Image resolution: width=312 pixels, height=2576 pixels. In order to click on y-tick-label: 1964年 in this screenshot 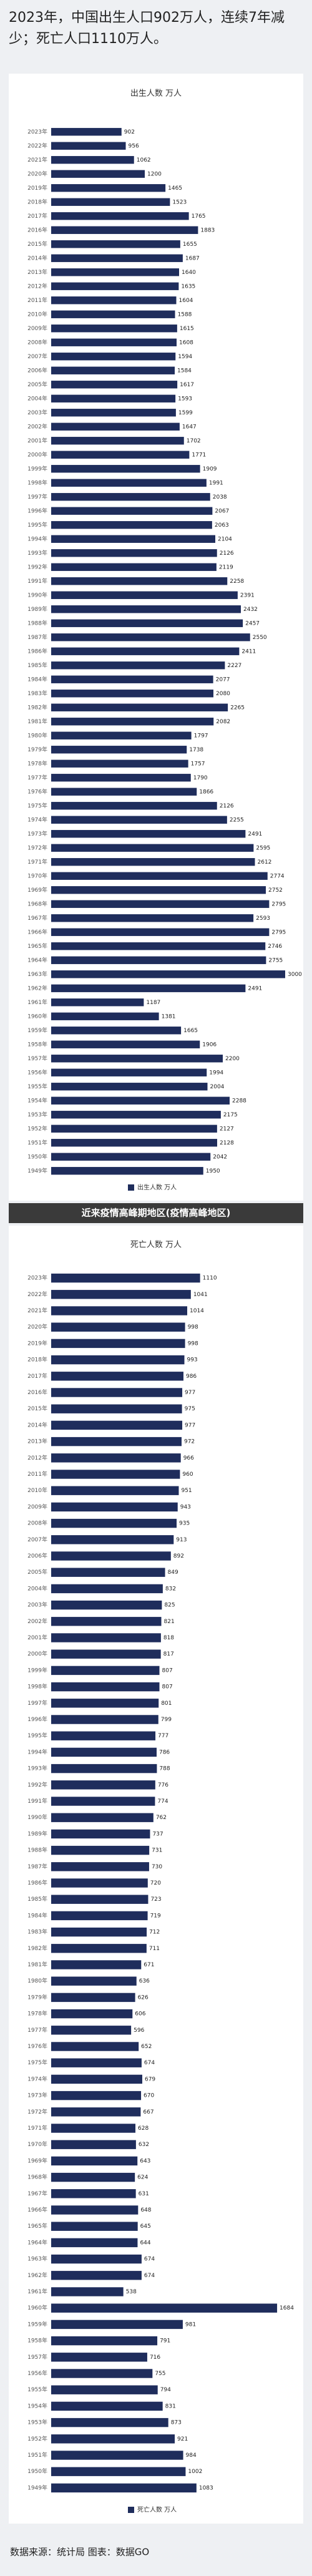, I will do `click(37, 960)`.